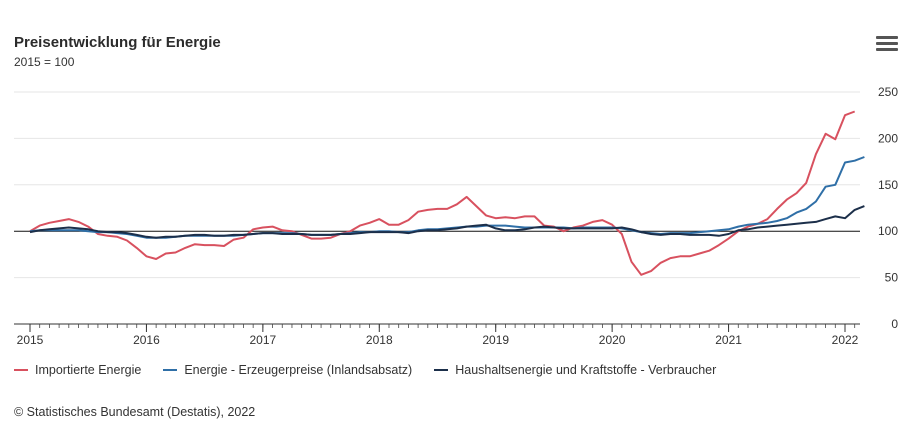  What do you see at coordinates (892, 278) in the screenshot?
I see `y-tick-label: 50` at bounding box center [892, 278].